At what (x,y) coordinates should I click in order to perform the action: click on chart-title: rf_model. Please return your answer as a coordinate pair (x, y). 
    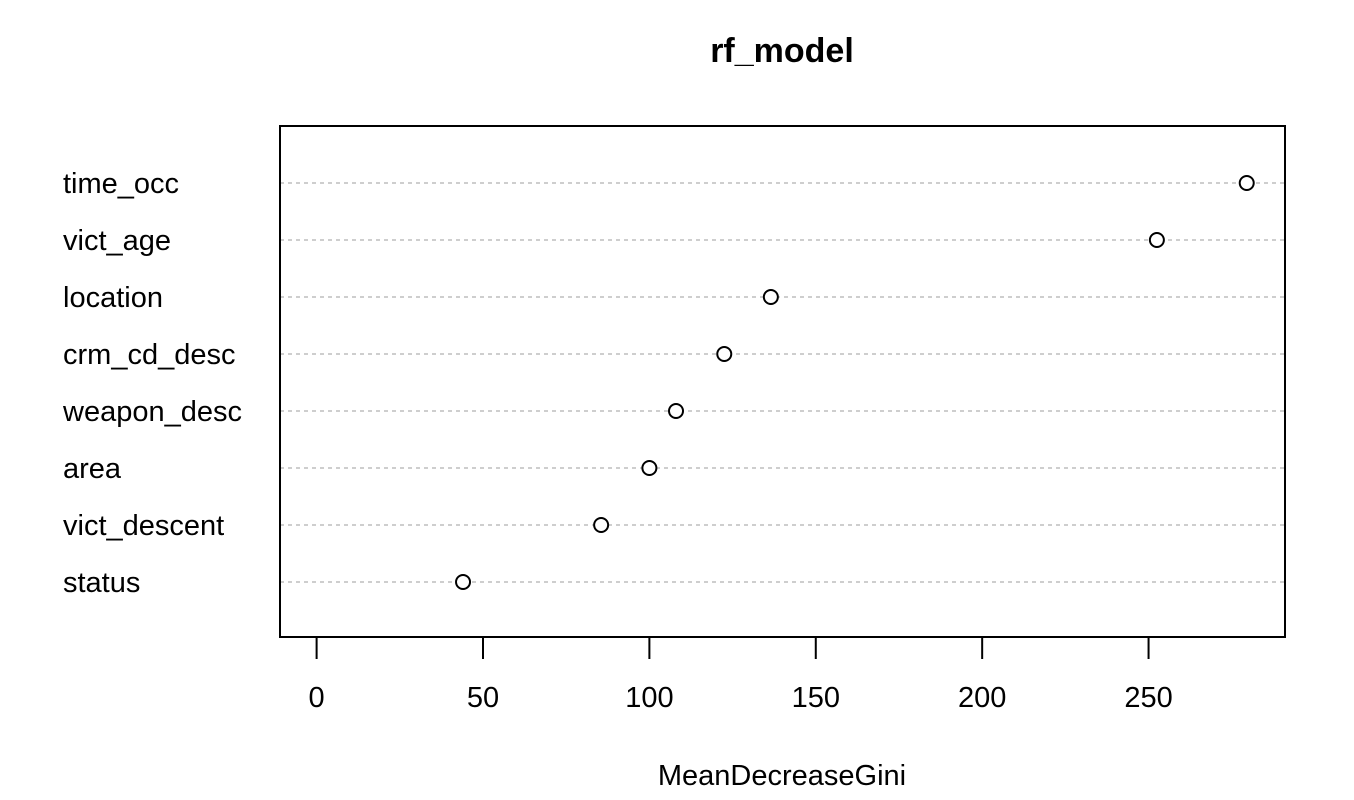
    Looking at the image, I should click on (782, 51).